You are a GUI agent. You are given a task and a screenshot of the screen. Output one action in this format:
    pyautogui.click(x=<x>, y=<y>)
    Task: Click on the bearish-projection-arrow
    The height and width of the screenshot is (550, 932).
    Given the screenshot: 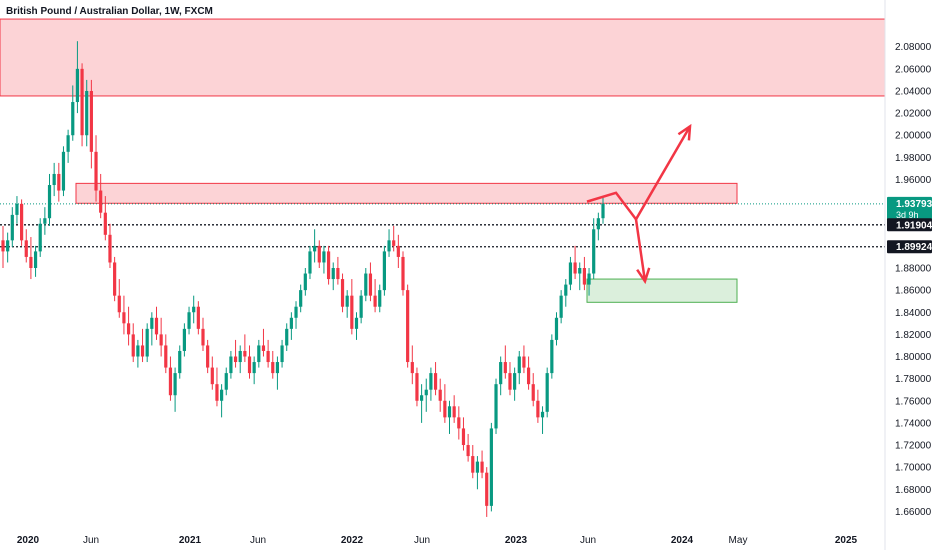 What is the action you would take?
    pyautogui.click(x=640, y=250)
    